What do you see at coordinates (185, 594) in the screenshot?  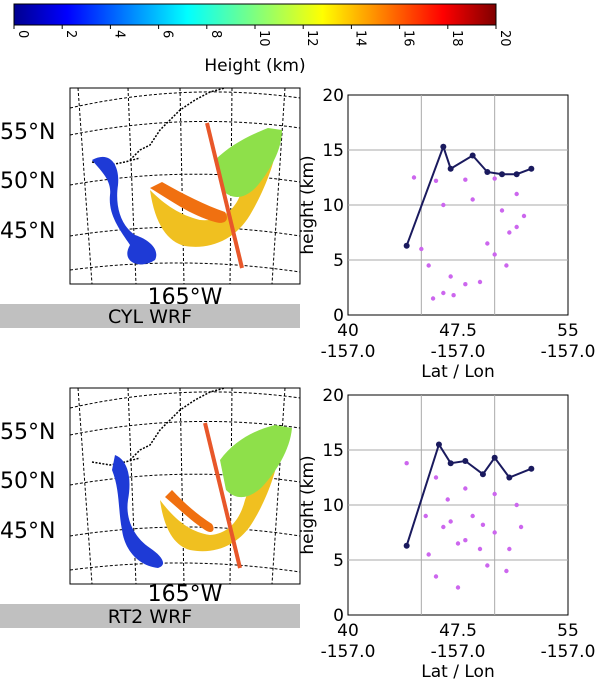 I see `lon-label: 165°W` at bounding box center [185, 594].